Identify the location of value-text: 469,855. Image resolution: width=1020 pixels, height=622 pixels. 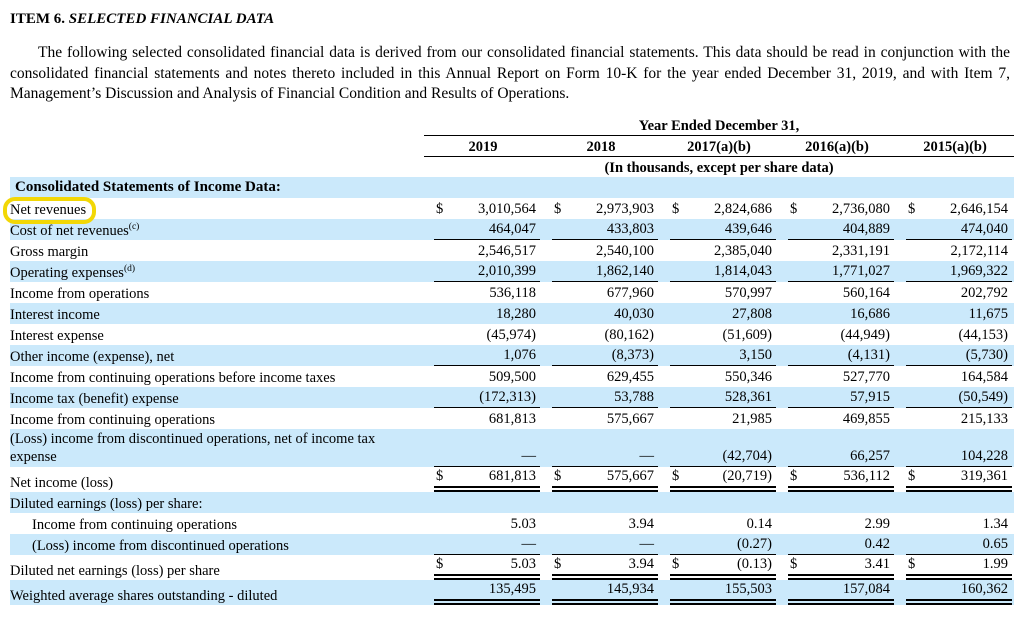
(866, 418).